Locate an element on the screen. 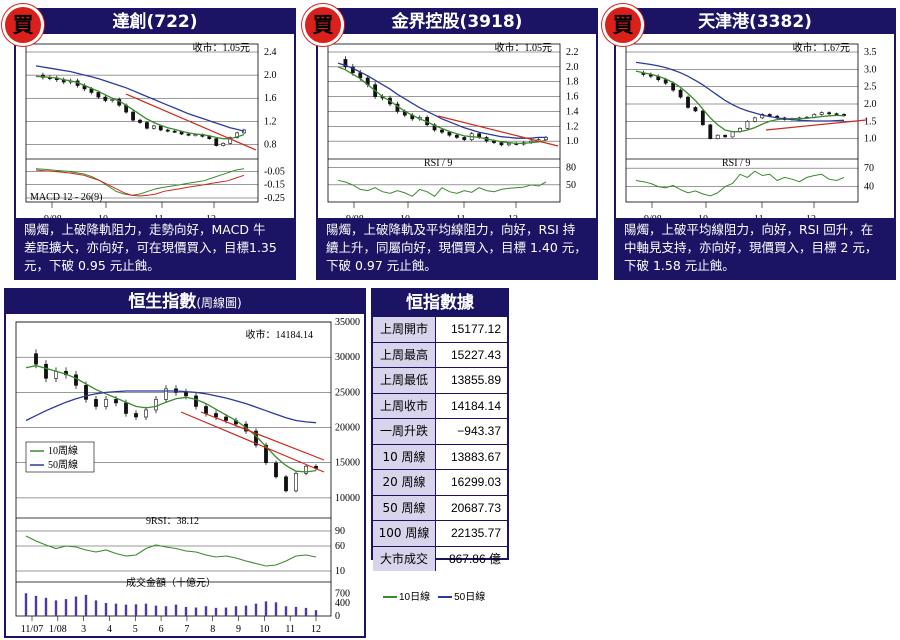  rsi-tick-label: 10 is located at coordinates (340, 571).